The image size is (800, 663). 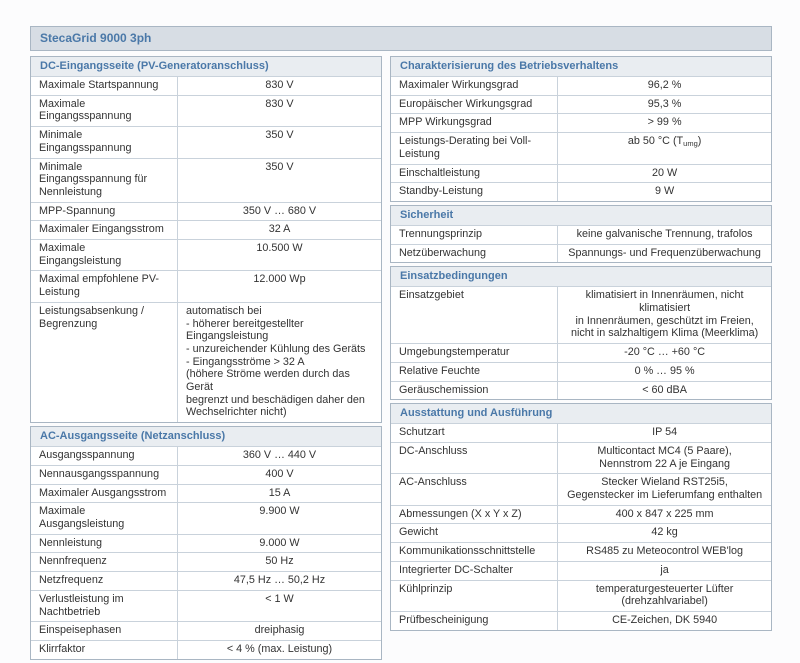 I want to click on spec-row: Standby-Leistung 9 W, so click(x=581, y=191).